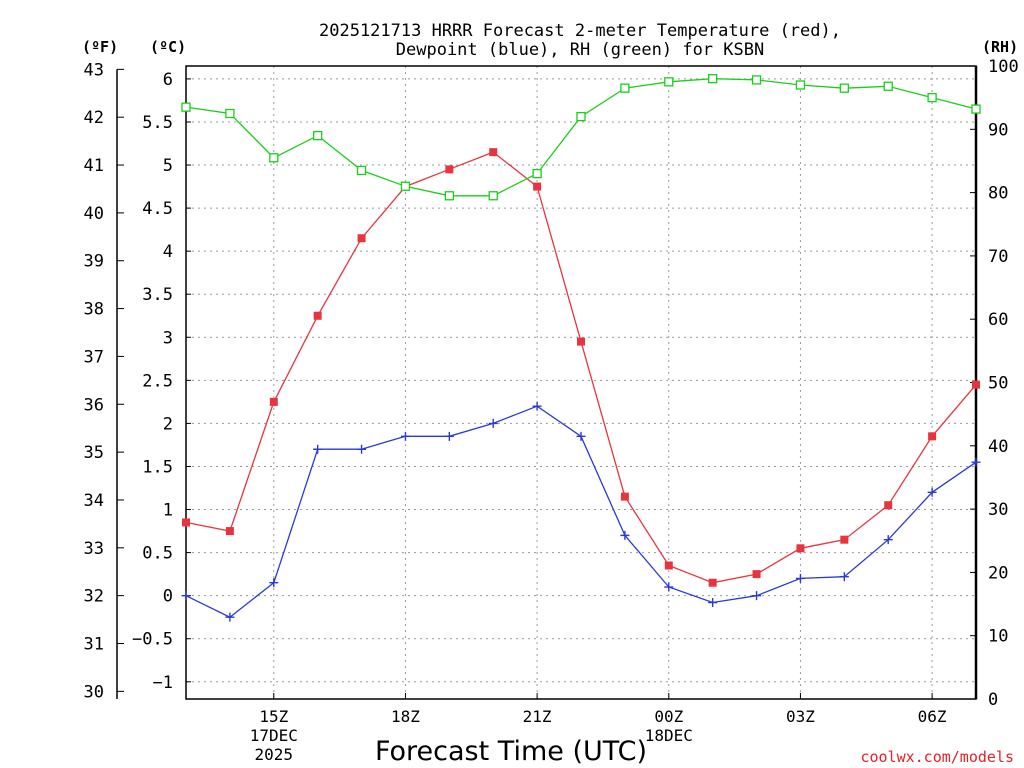 Image resolution: width=1024 pixels, height=768 pixels. I want to click on celsius-tick-label: 4.5, so click(157, 209).